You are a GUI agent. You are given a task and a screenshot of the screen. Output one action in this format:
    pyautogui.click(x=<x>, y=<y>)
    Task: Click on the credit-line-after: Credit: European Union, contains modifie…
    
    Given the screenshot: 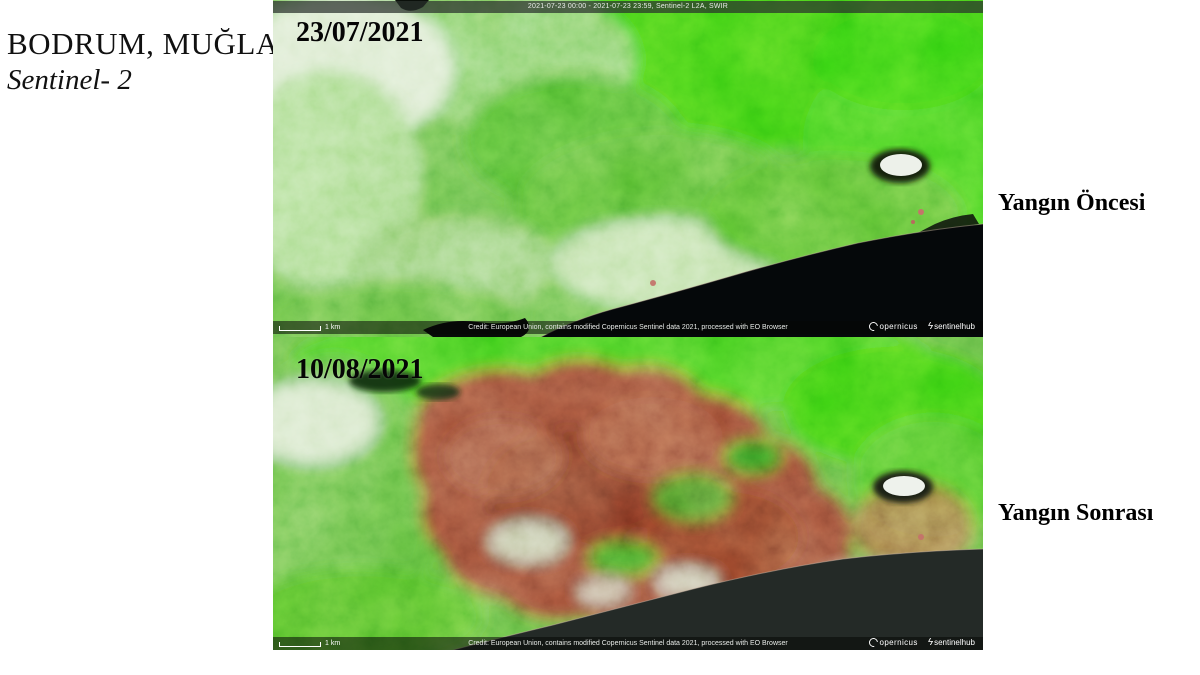 What is the action you would take?
    pyautogui.click(x=628, y=643)
    